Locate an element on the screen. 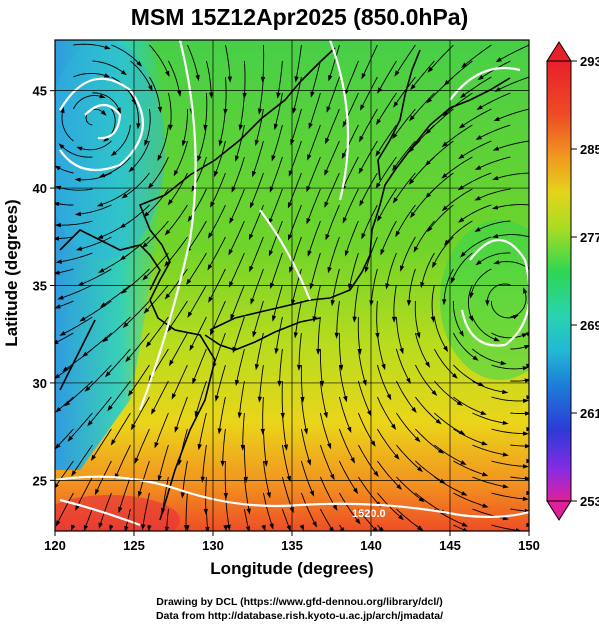 This screenshot has width=599, height=625. colorbar: 293 285 277 269 261 253 is located at coordinates (572, 281).